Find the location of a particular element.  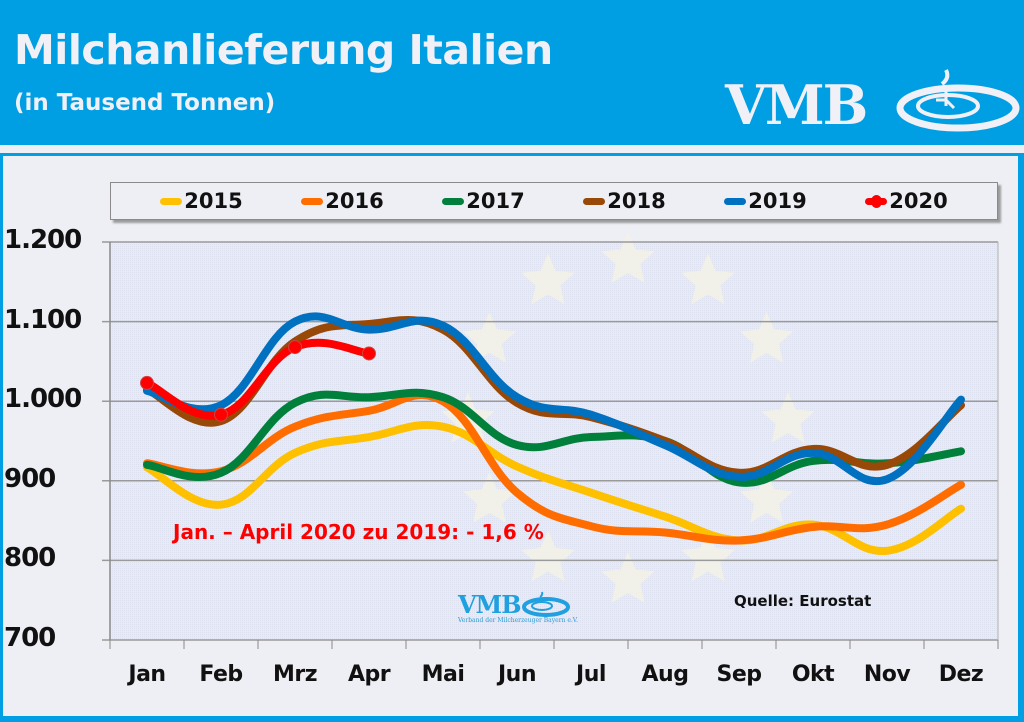

legend-label: 2016 is located at coordinates (354, 201).